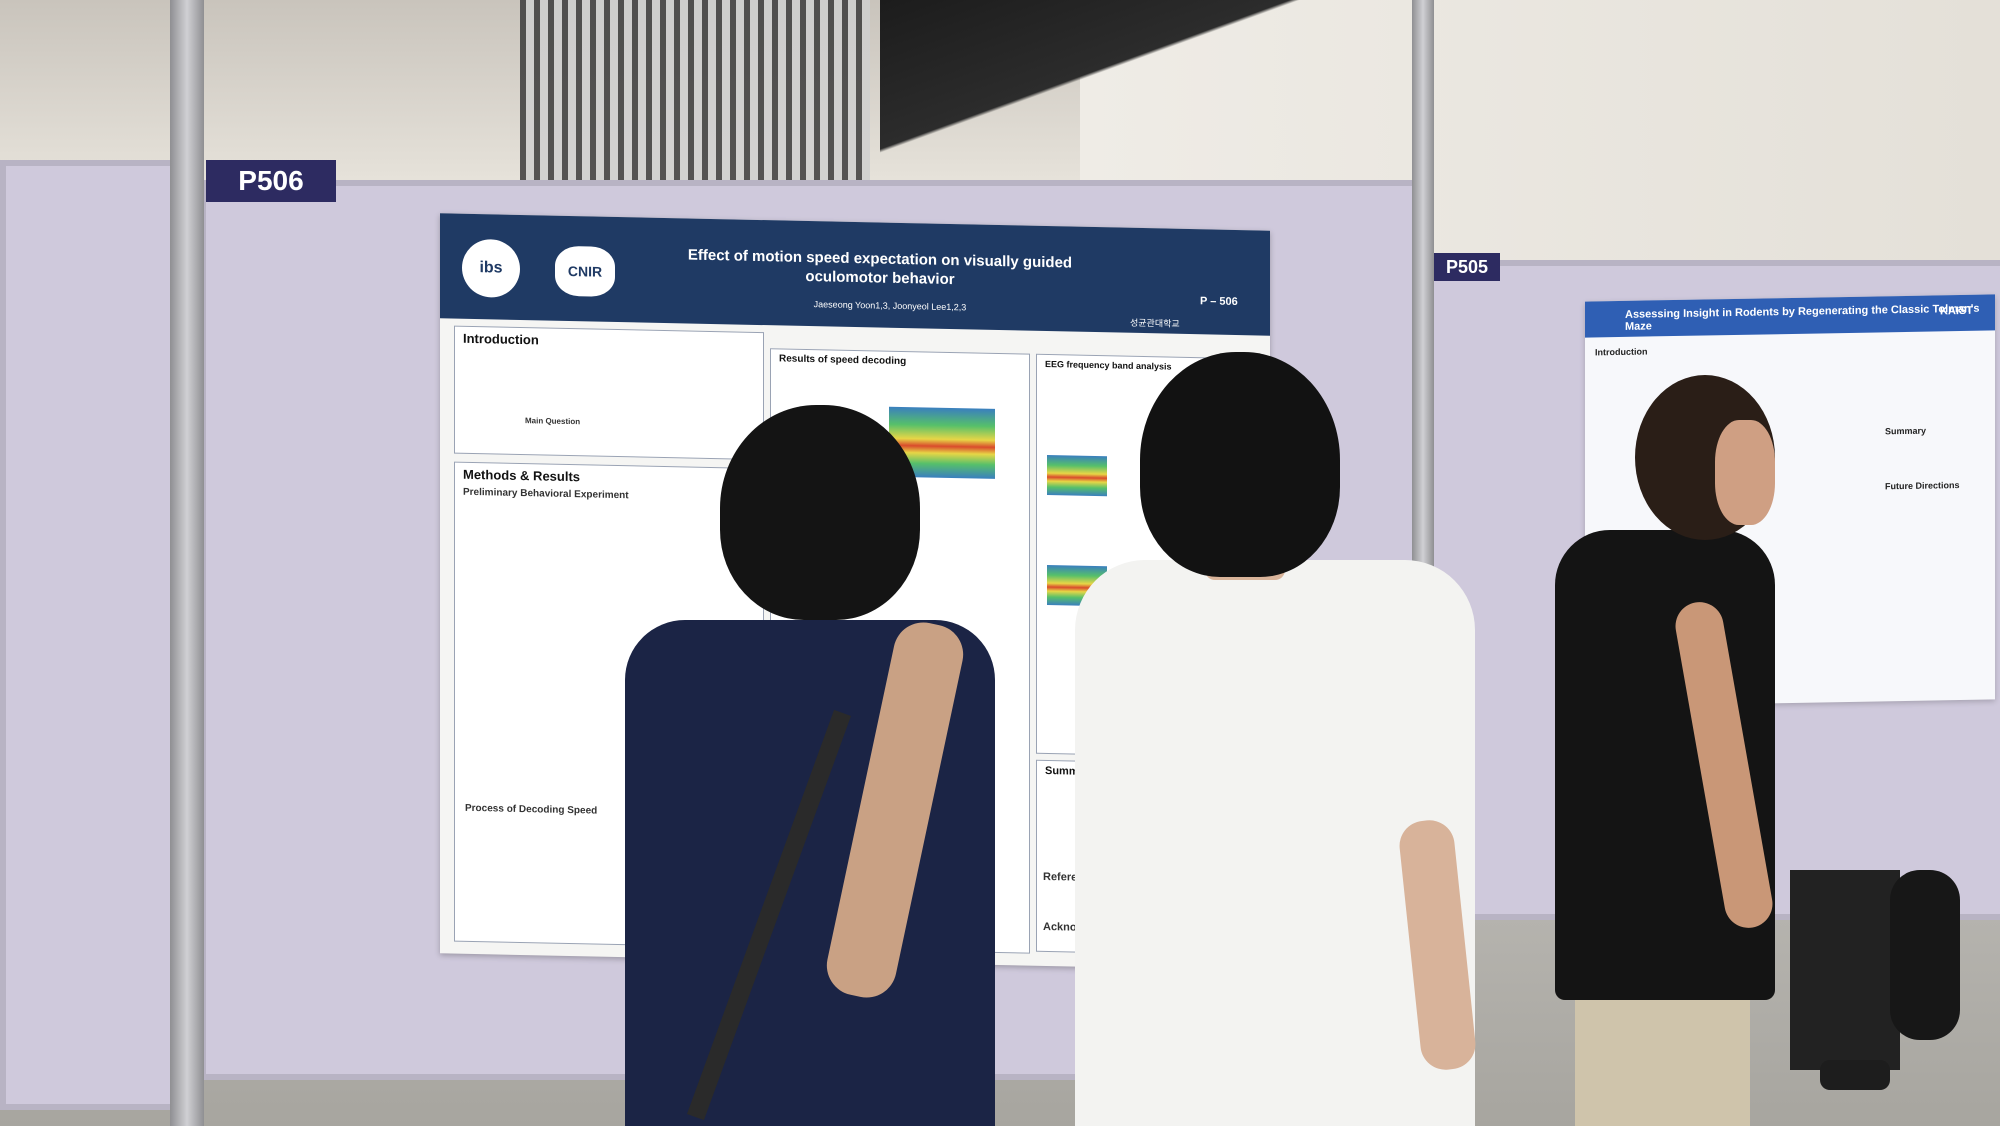 This screenshot has width=2000, height=1126. What do you see at coordinates (1155, 323) in the screenshot?
I see `university-name: 성균관대학교` at bounding box center [1155, 323].